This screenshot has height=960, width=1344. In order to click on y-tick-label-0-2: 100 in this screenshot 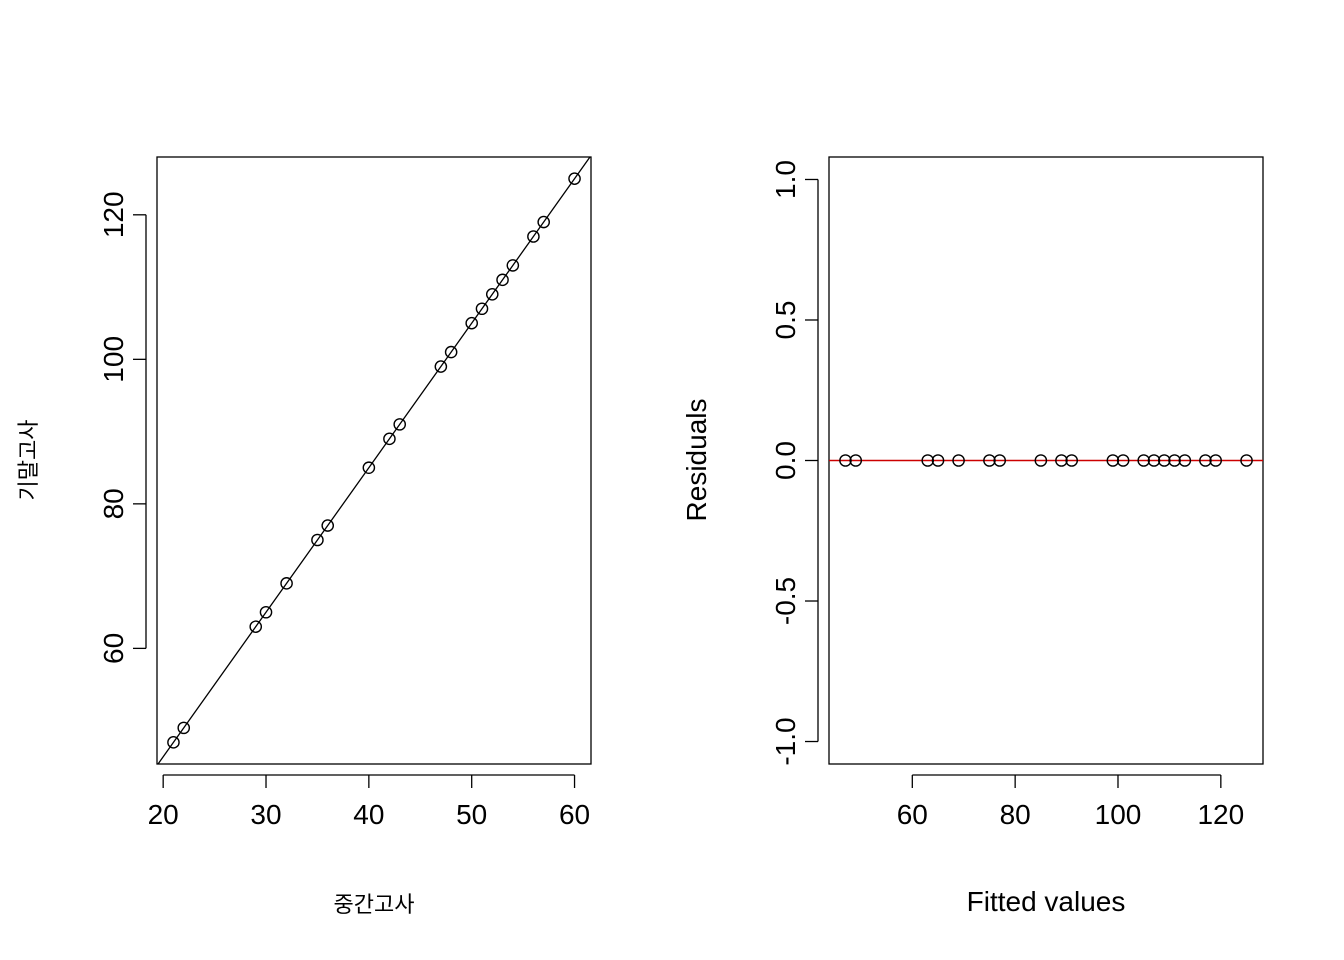, I will do `click(113, 359)`.